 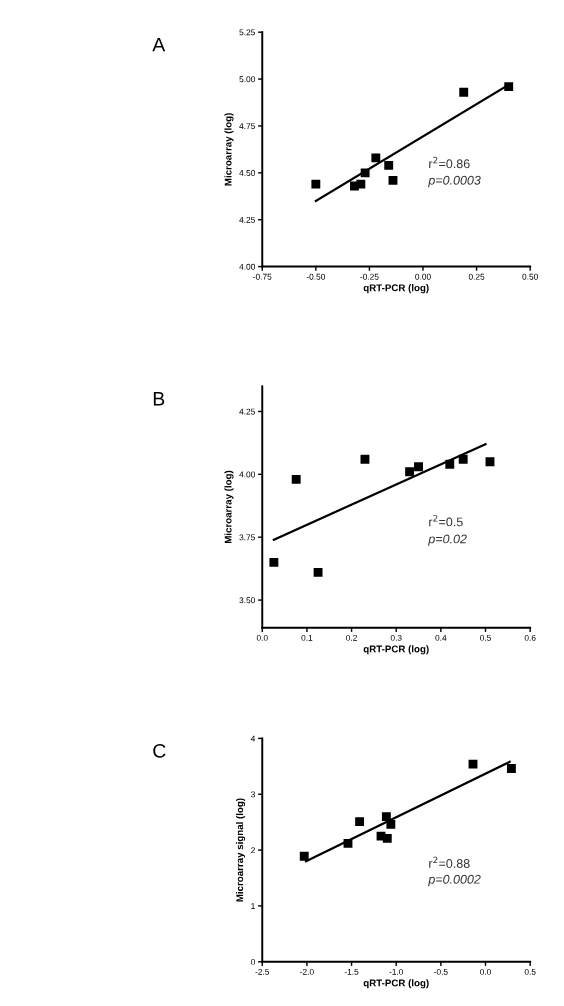 What do you see at coordinates (159, 399) in the screenshot?
I see `chart-title: B` at bounding box center [159, 399].